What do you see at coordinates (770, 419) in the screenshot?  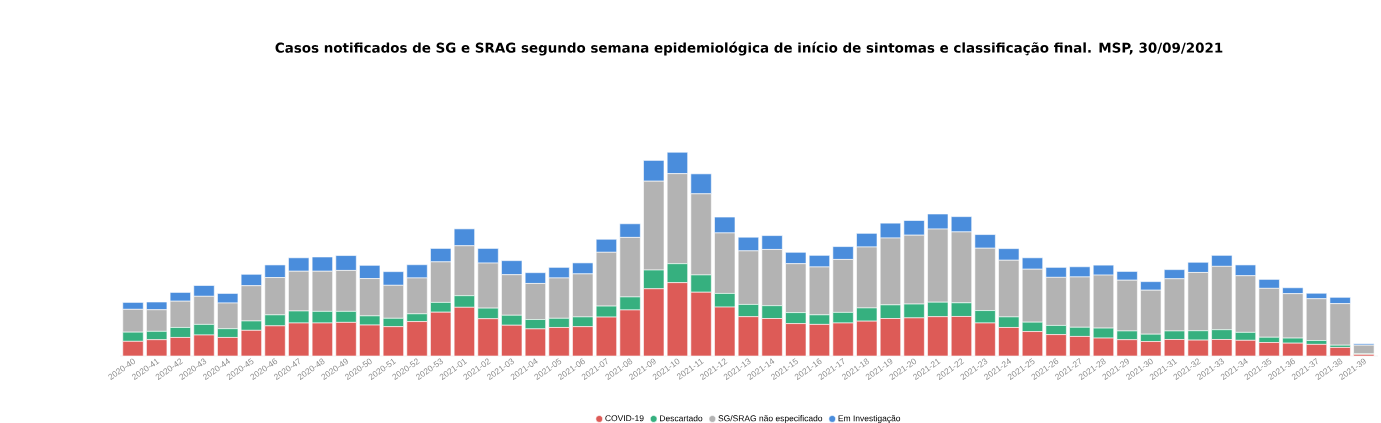 I see `legend-label: SG/SRAG não especificado` at bounding box center [770, 419].